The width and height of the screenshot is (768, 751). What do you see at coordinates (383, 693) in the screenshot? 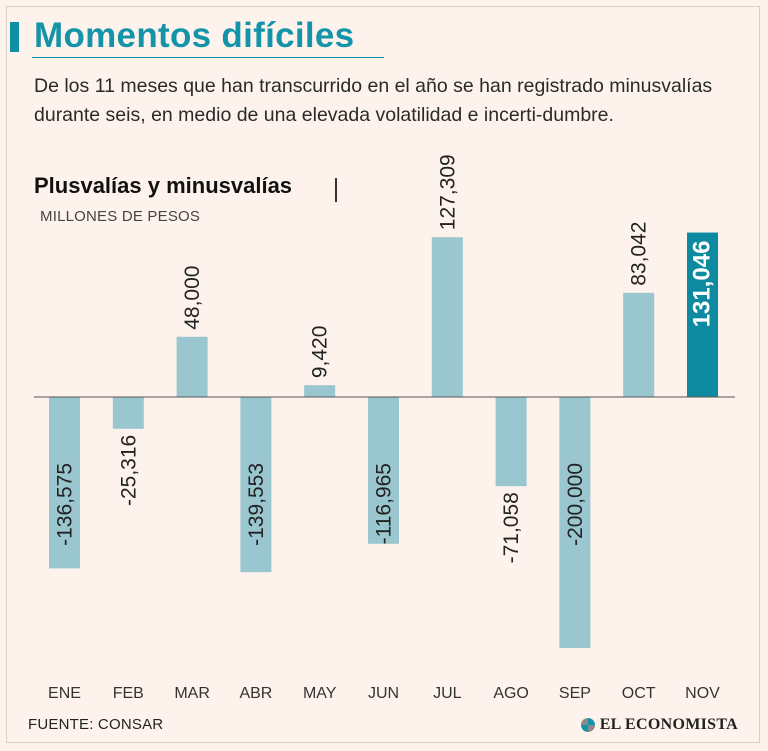
I see `category-label-jun: JUN` at bounding box center [383, 693].